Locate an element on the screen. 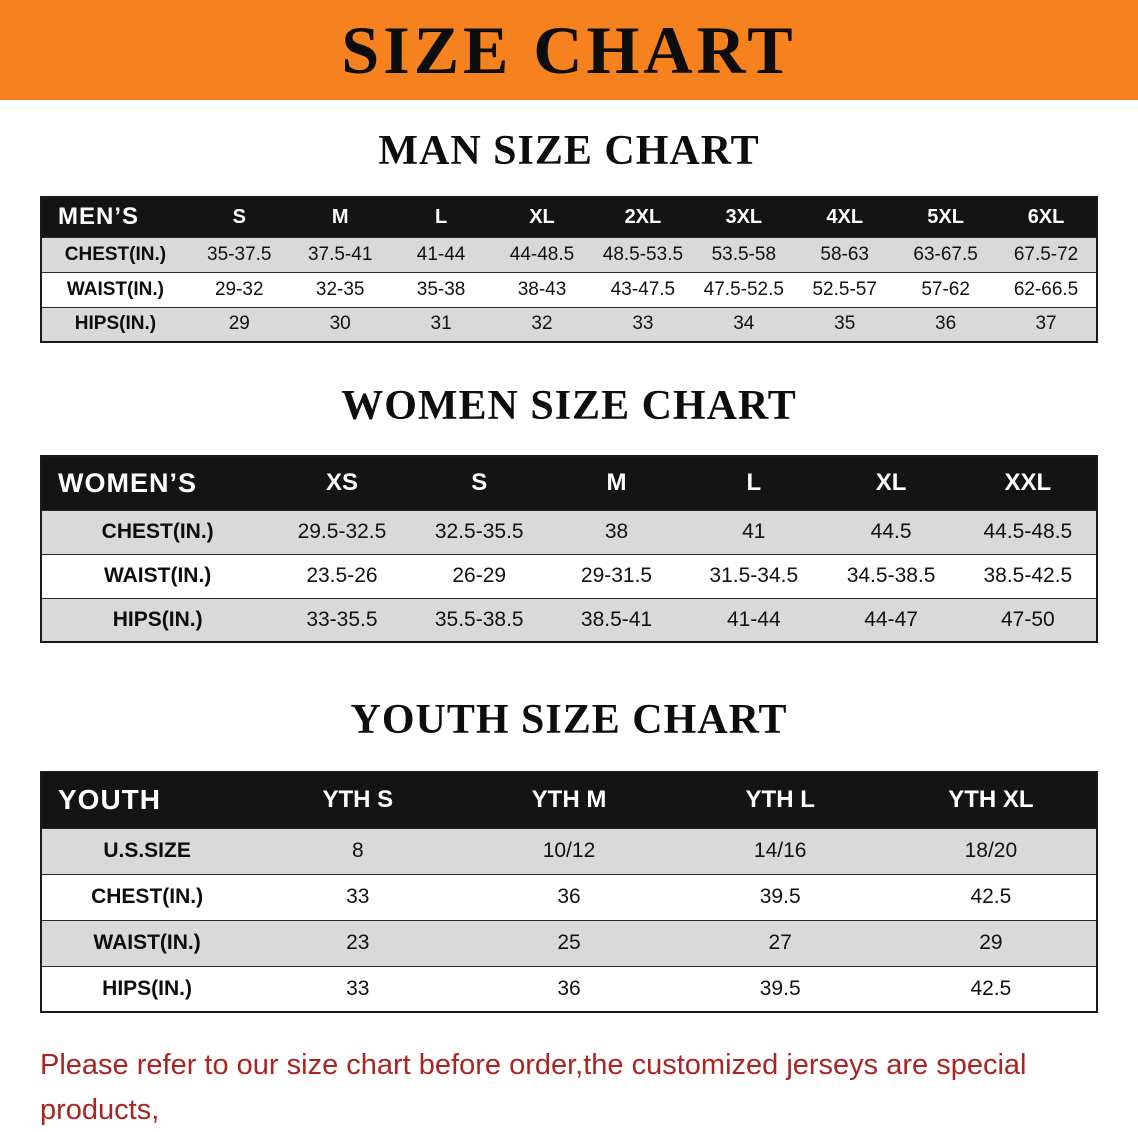 This screenshot has height=1132, width=1138. women-size-value: 44.5-48.5 is located at coordinates (1028, 532).